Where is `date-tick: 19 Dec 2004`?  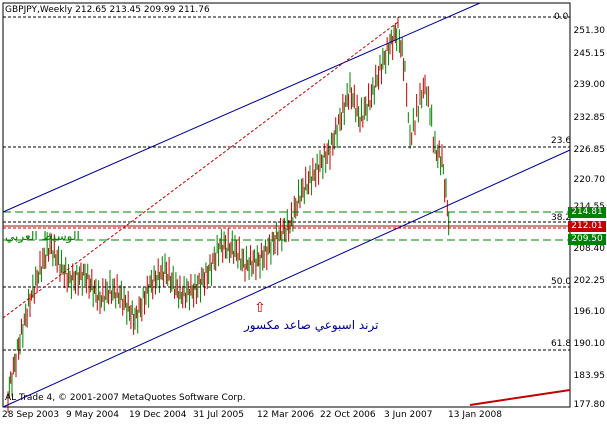
date-tick: 19 Dec 2004 is located at coordinates (158, 415).